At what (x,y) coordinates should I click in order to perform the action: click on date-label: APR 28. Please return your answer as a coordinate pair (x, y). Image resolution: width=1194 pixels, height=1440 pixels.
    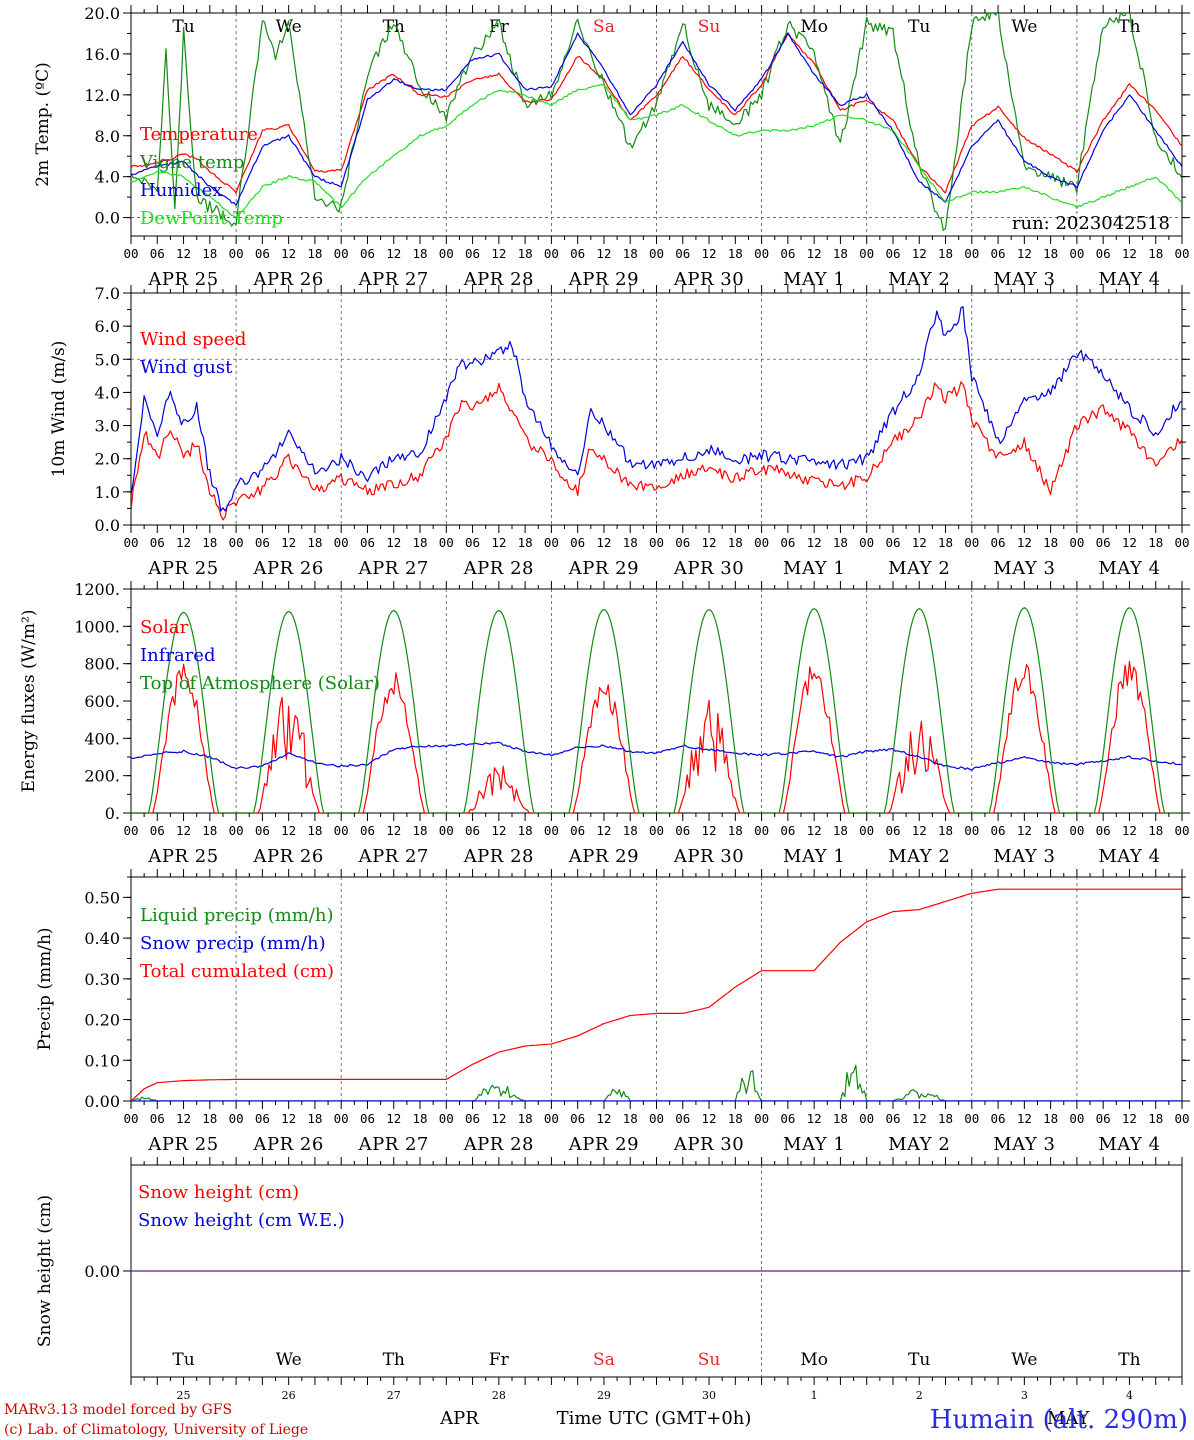
    Looking at the image, I should click on (498, 279).